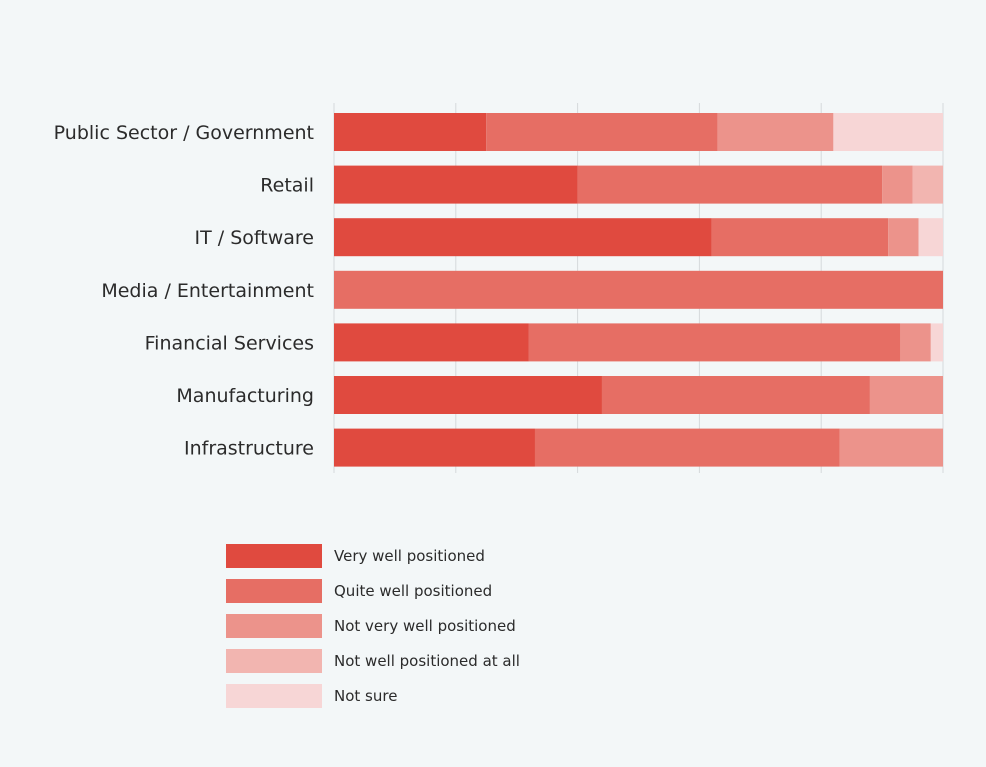 Image resolution: width=986 pixels, height=767 pixels. What do you see at coordinates (184, 133) in the screenshot?
I see `category-label: Public Sector / Government` at bounding box center [184, 133].